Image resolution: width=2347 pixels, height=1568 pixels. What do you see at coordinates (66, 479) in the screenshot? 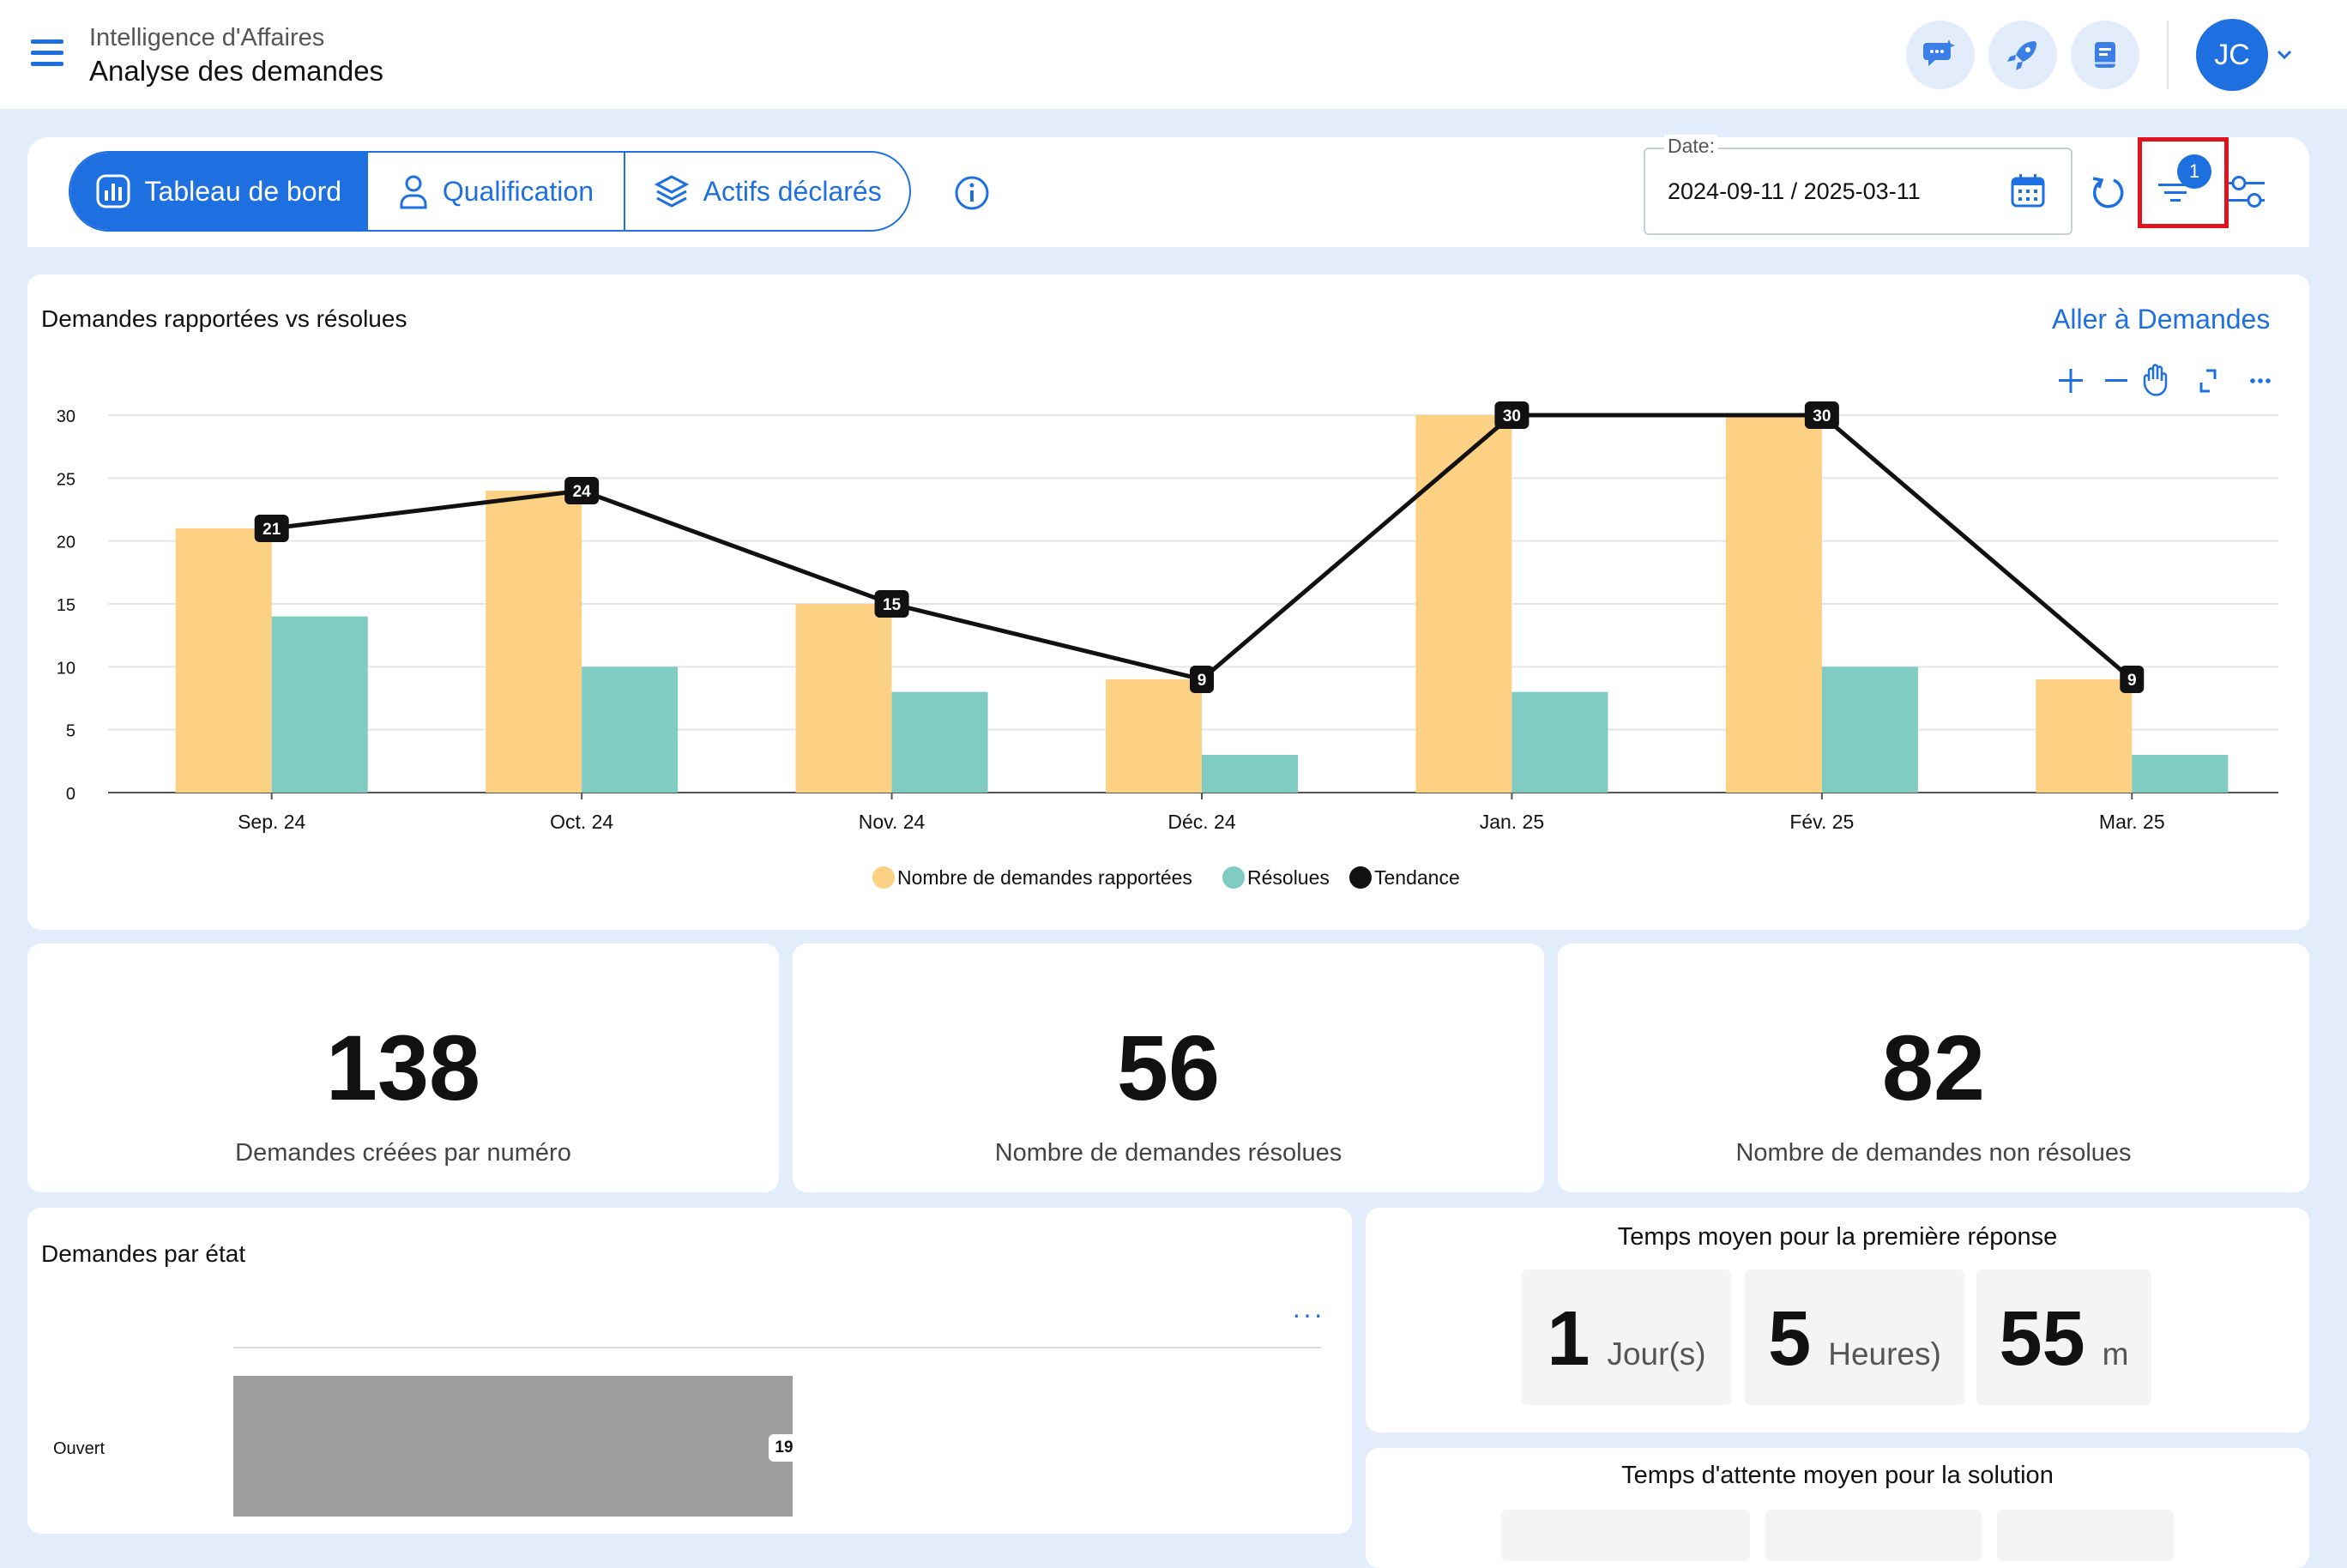
I see `y-tick-label: 25` at bounding box center [66, 479].